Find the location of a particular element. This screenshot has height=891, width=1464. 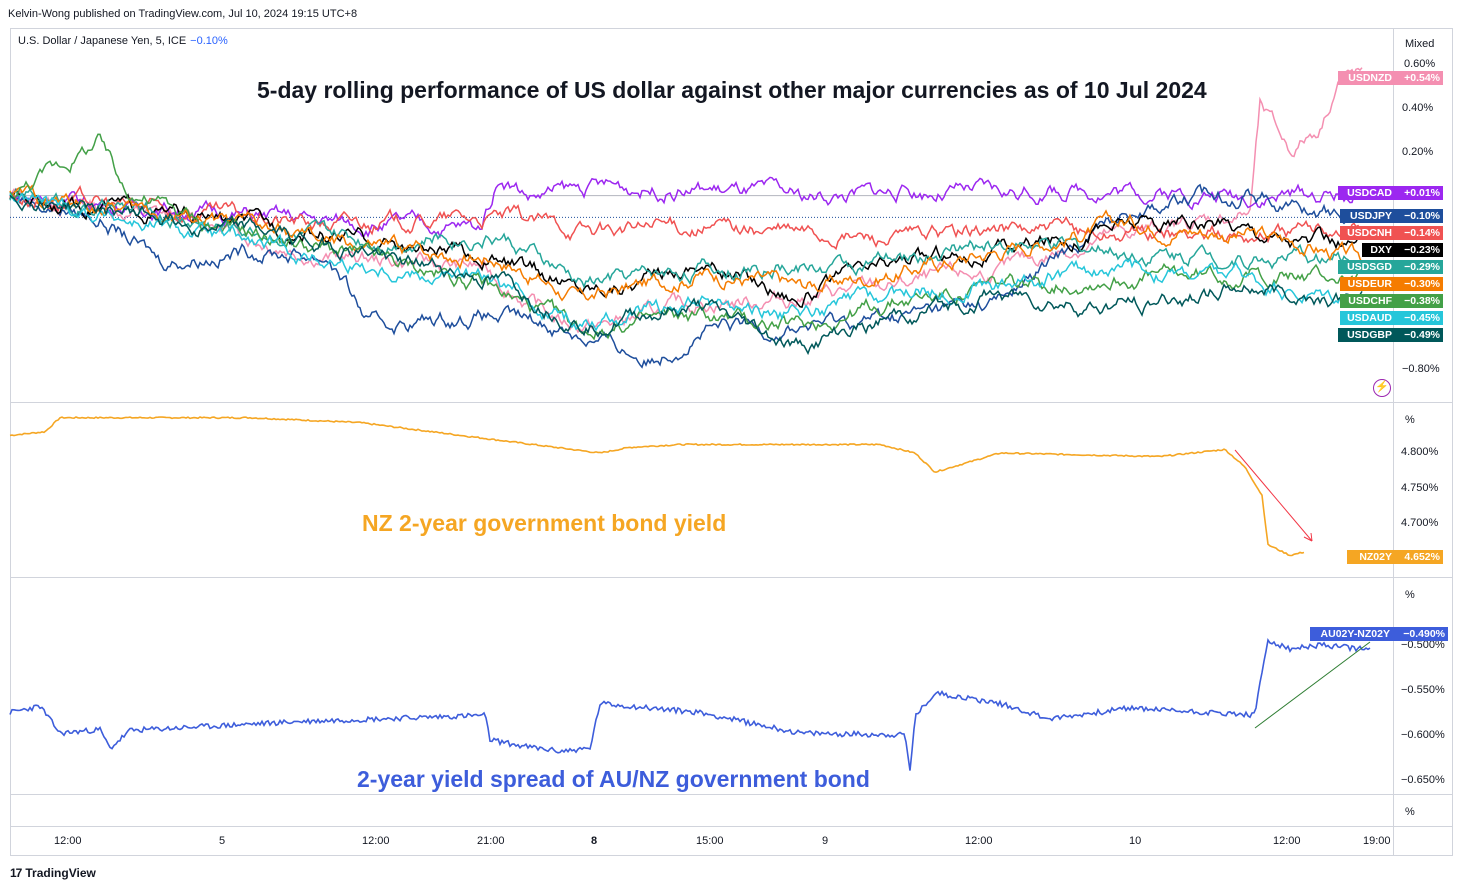

x-tick-3: 21:00 is located at coordinates (491, 841).